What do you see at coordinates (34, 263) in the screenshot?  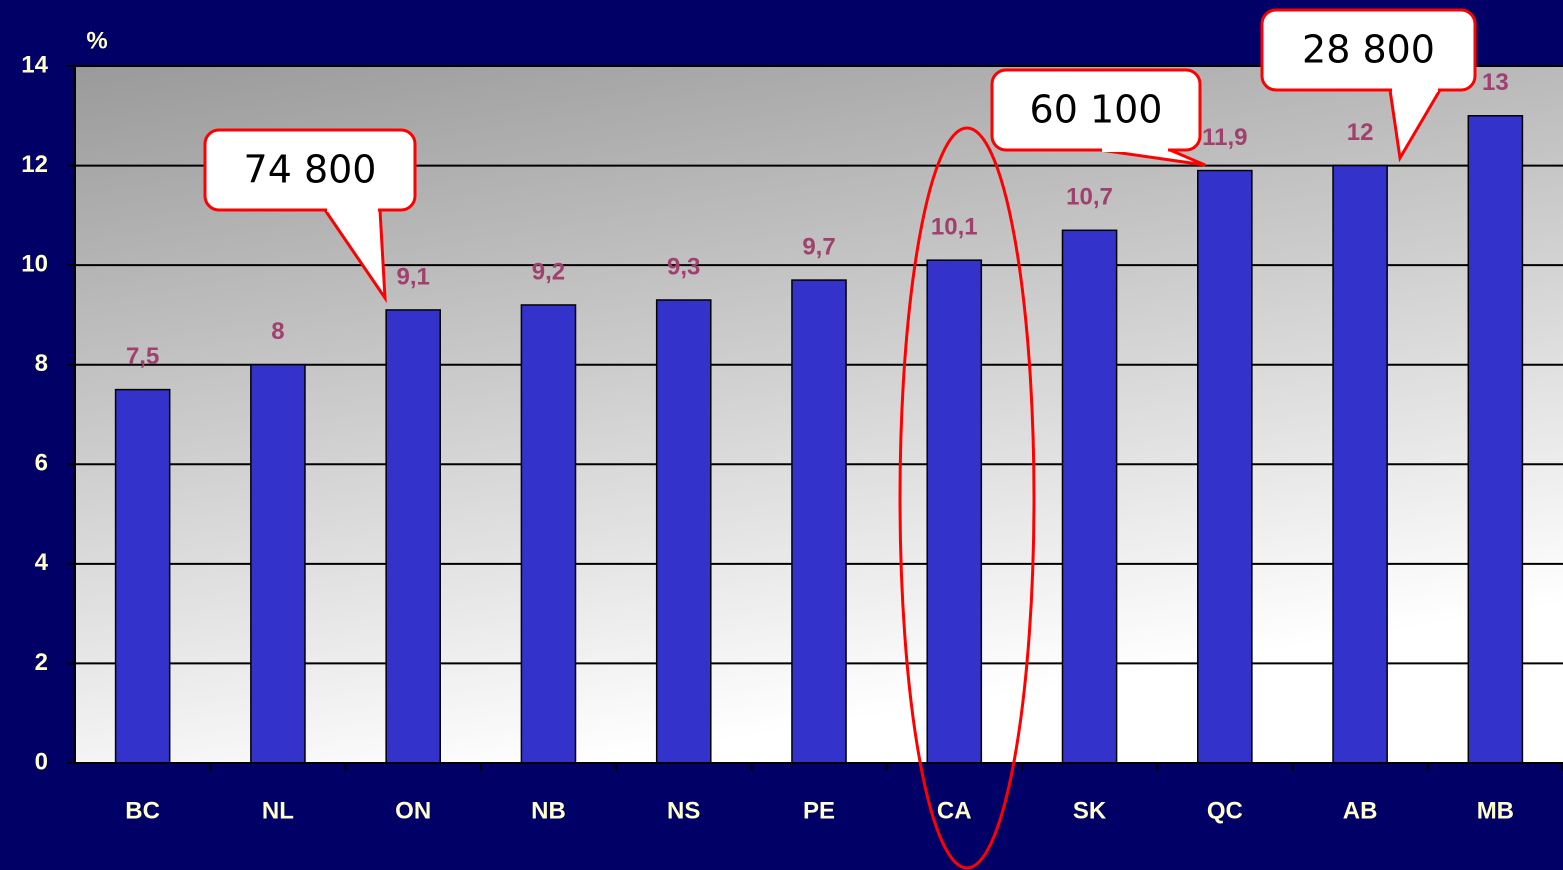 I see `y-tick-label: 10` at bounding box center [34, 263].